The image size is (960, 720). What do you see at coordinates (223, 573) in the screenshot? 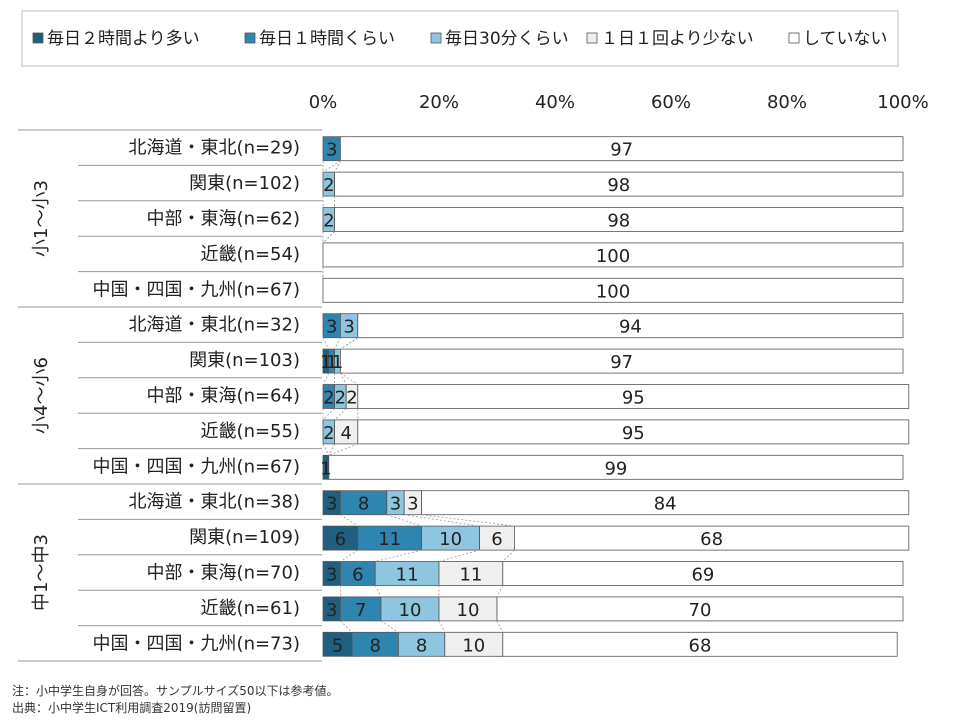
I see `row-label: 中部・東海(n=70)` at bounding box center [223, 573].